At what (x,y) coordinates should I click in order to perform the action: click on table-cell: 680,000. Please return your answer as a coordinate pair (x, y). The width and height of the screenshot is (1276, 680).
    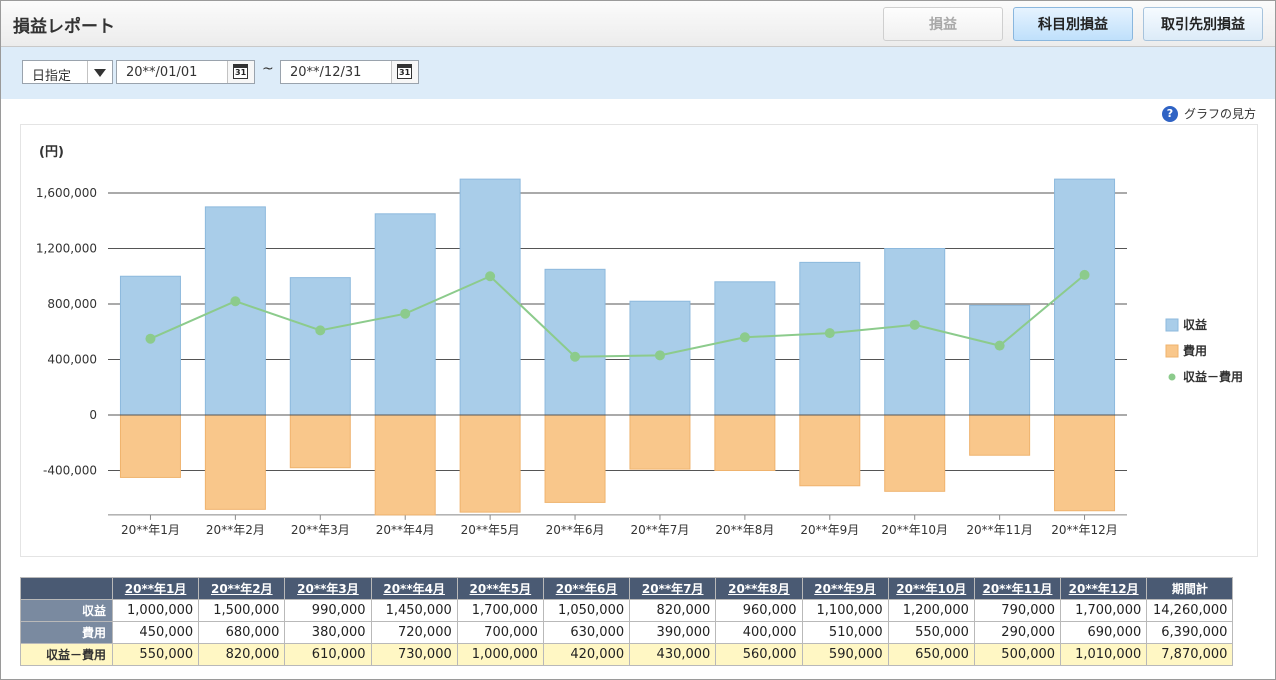
    Looking at the image, I should click on (242, 632).